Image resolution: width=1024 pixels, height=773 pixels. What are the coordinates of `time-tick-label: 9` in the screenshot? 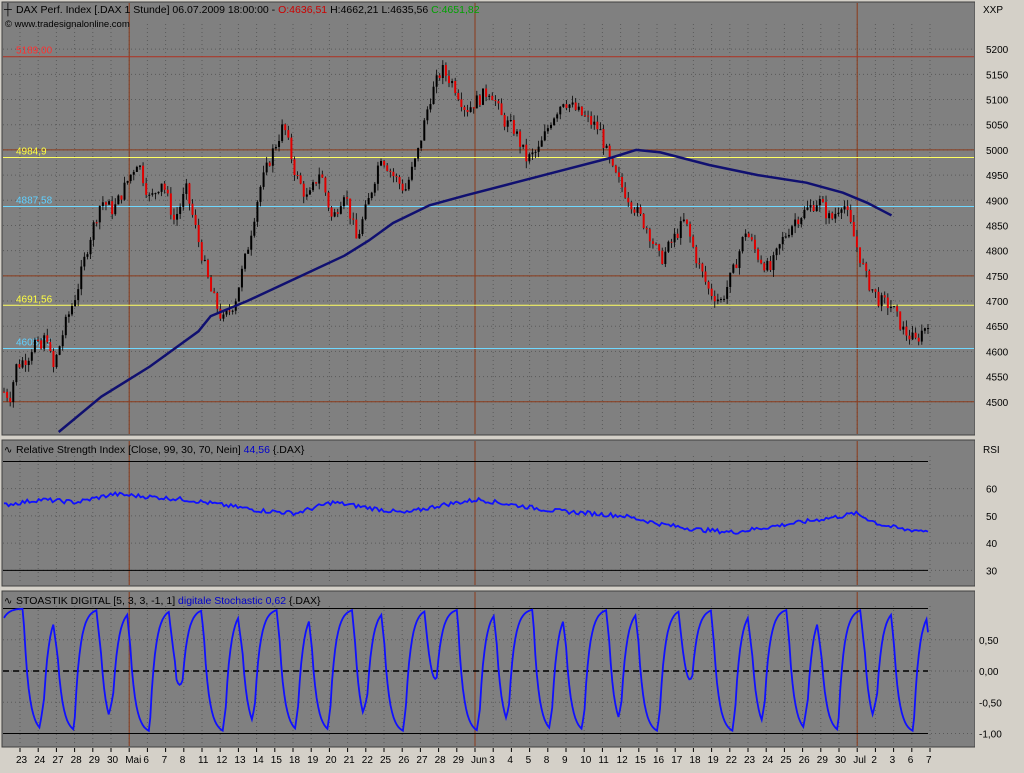 It's located at (565, 760).